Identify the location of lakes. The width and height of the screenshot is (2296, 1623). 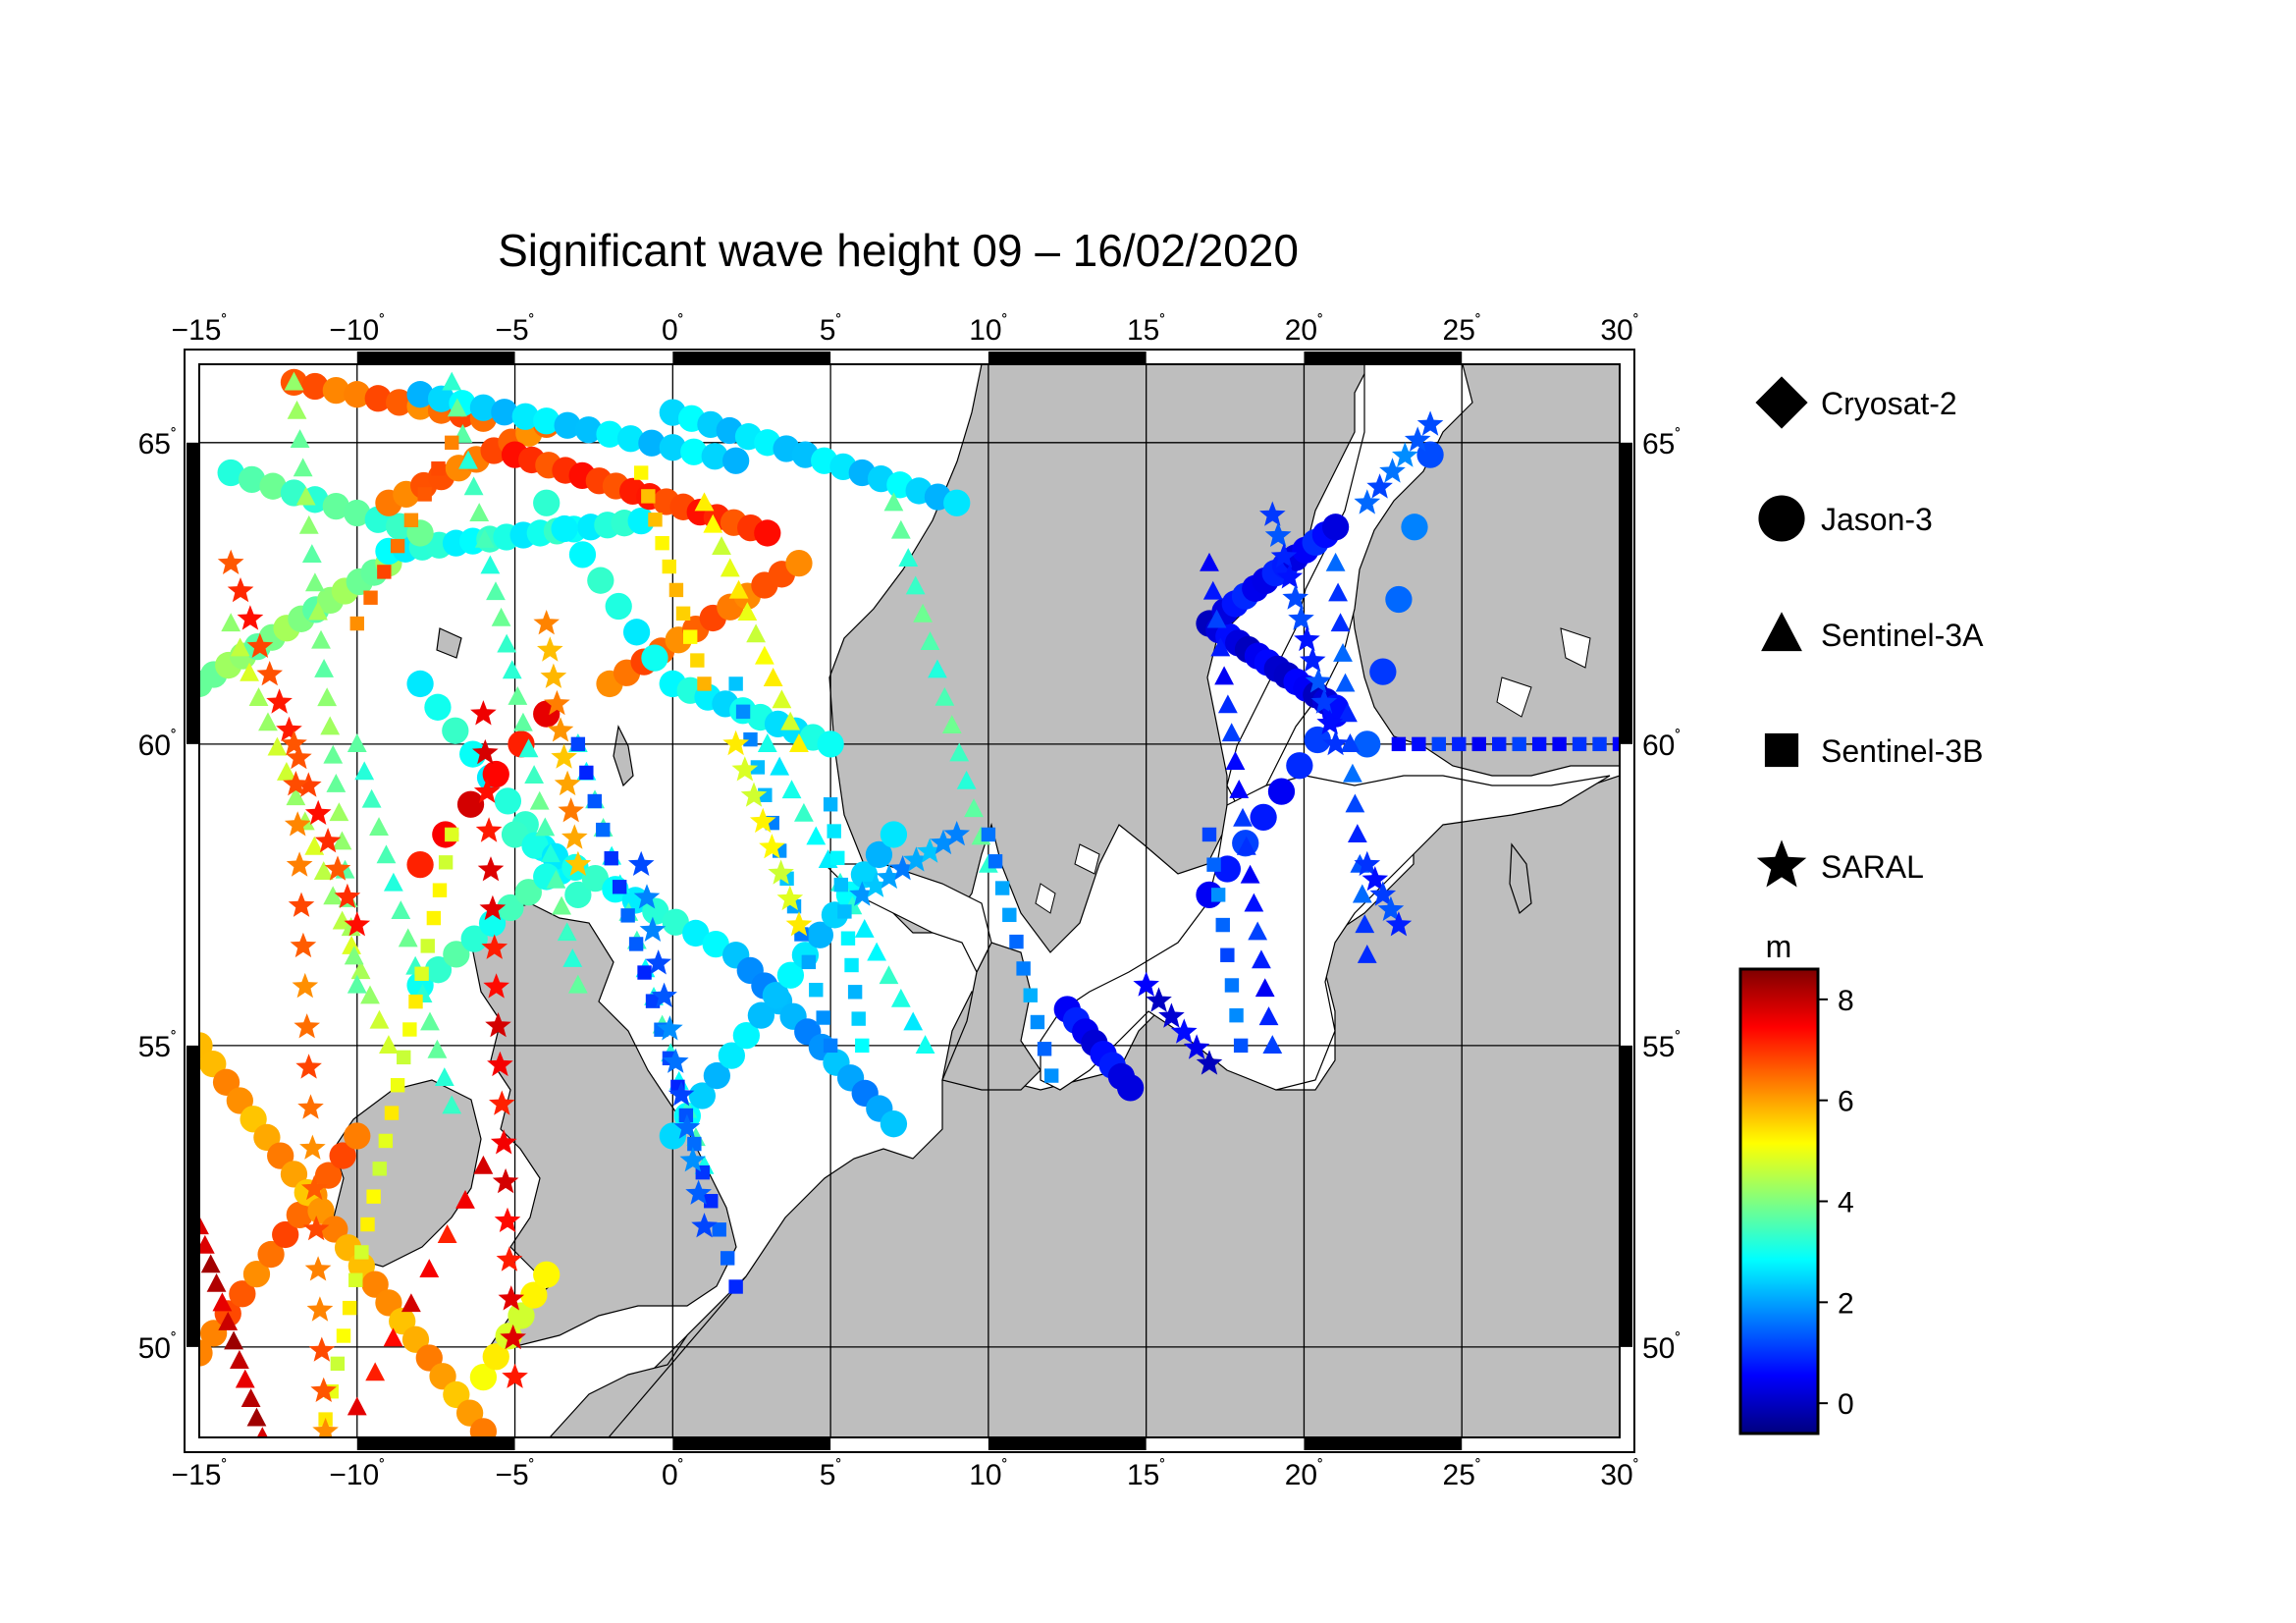
(1313, 770).